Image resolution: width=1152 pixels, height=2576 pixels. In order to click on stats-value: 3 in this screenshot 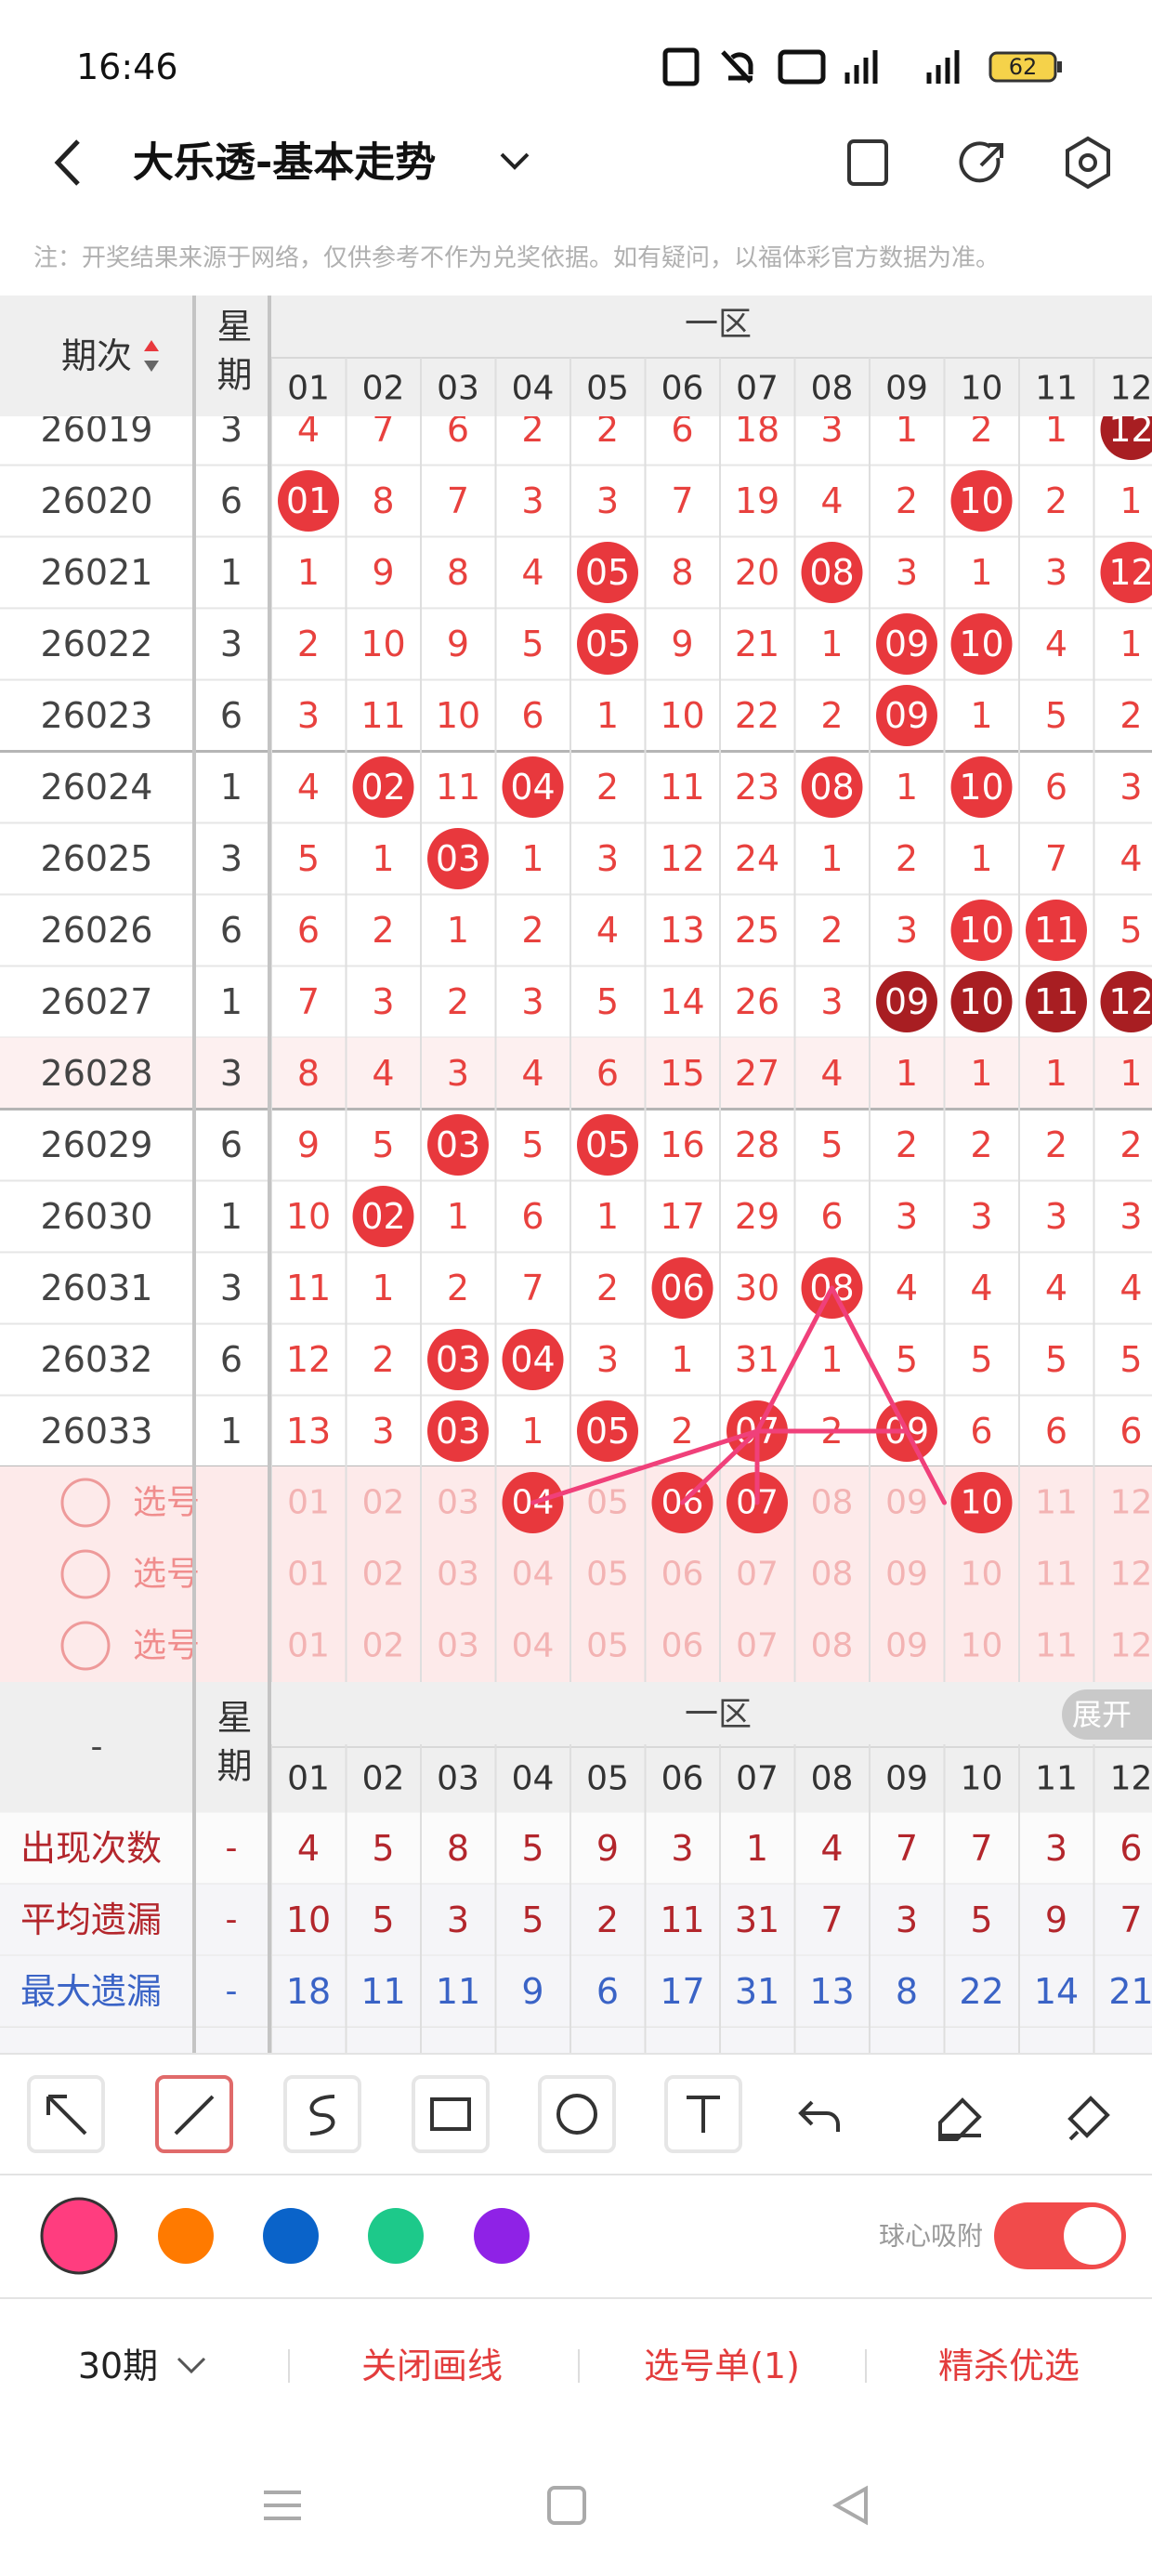, I will do `click(458, 1919)`.